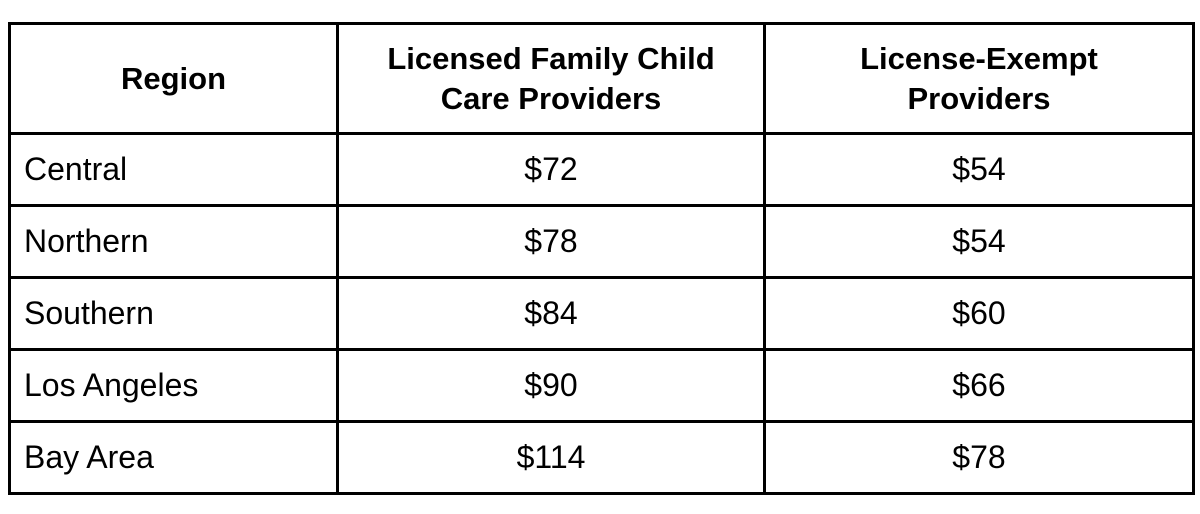 The height and width of the screenshot is (514, 1200). I want to click on column-header-licensed-providers: Licensed Family Child Care Providers, so click(551, 78).